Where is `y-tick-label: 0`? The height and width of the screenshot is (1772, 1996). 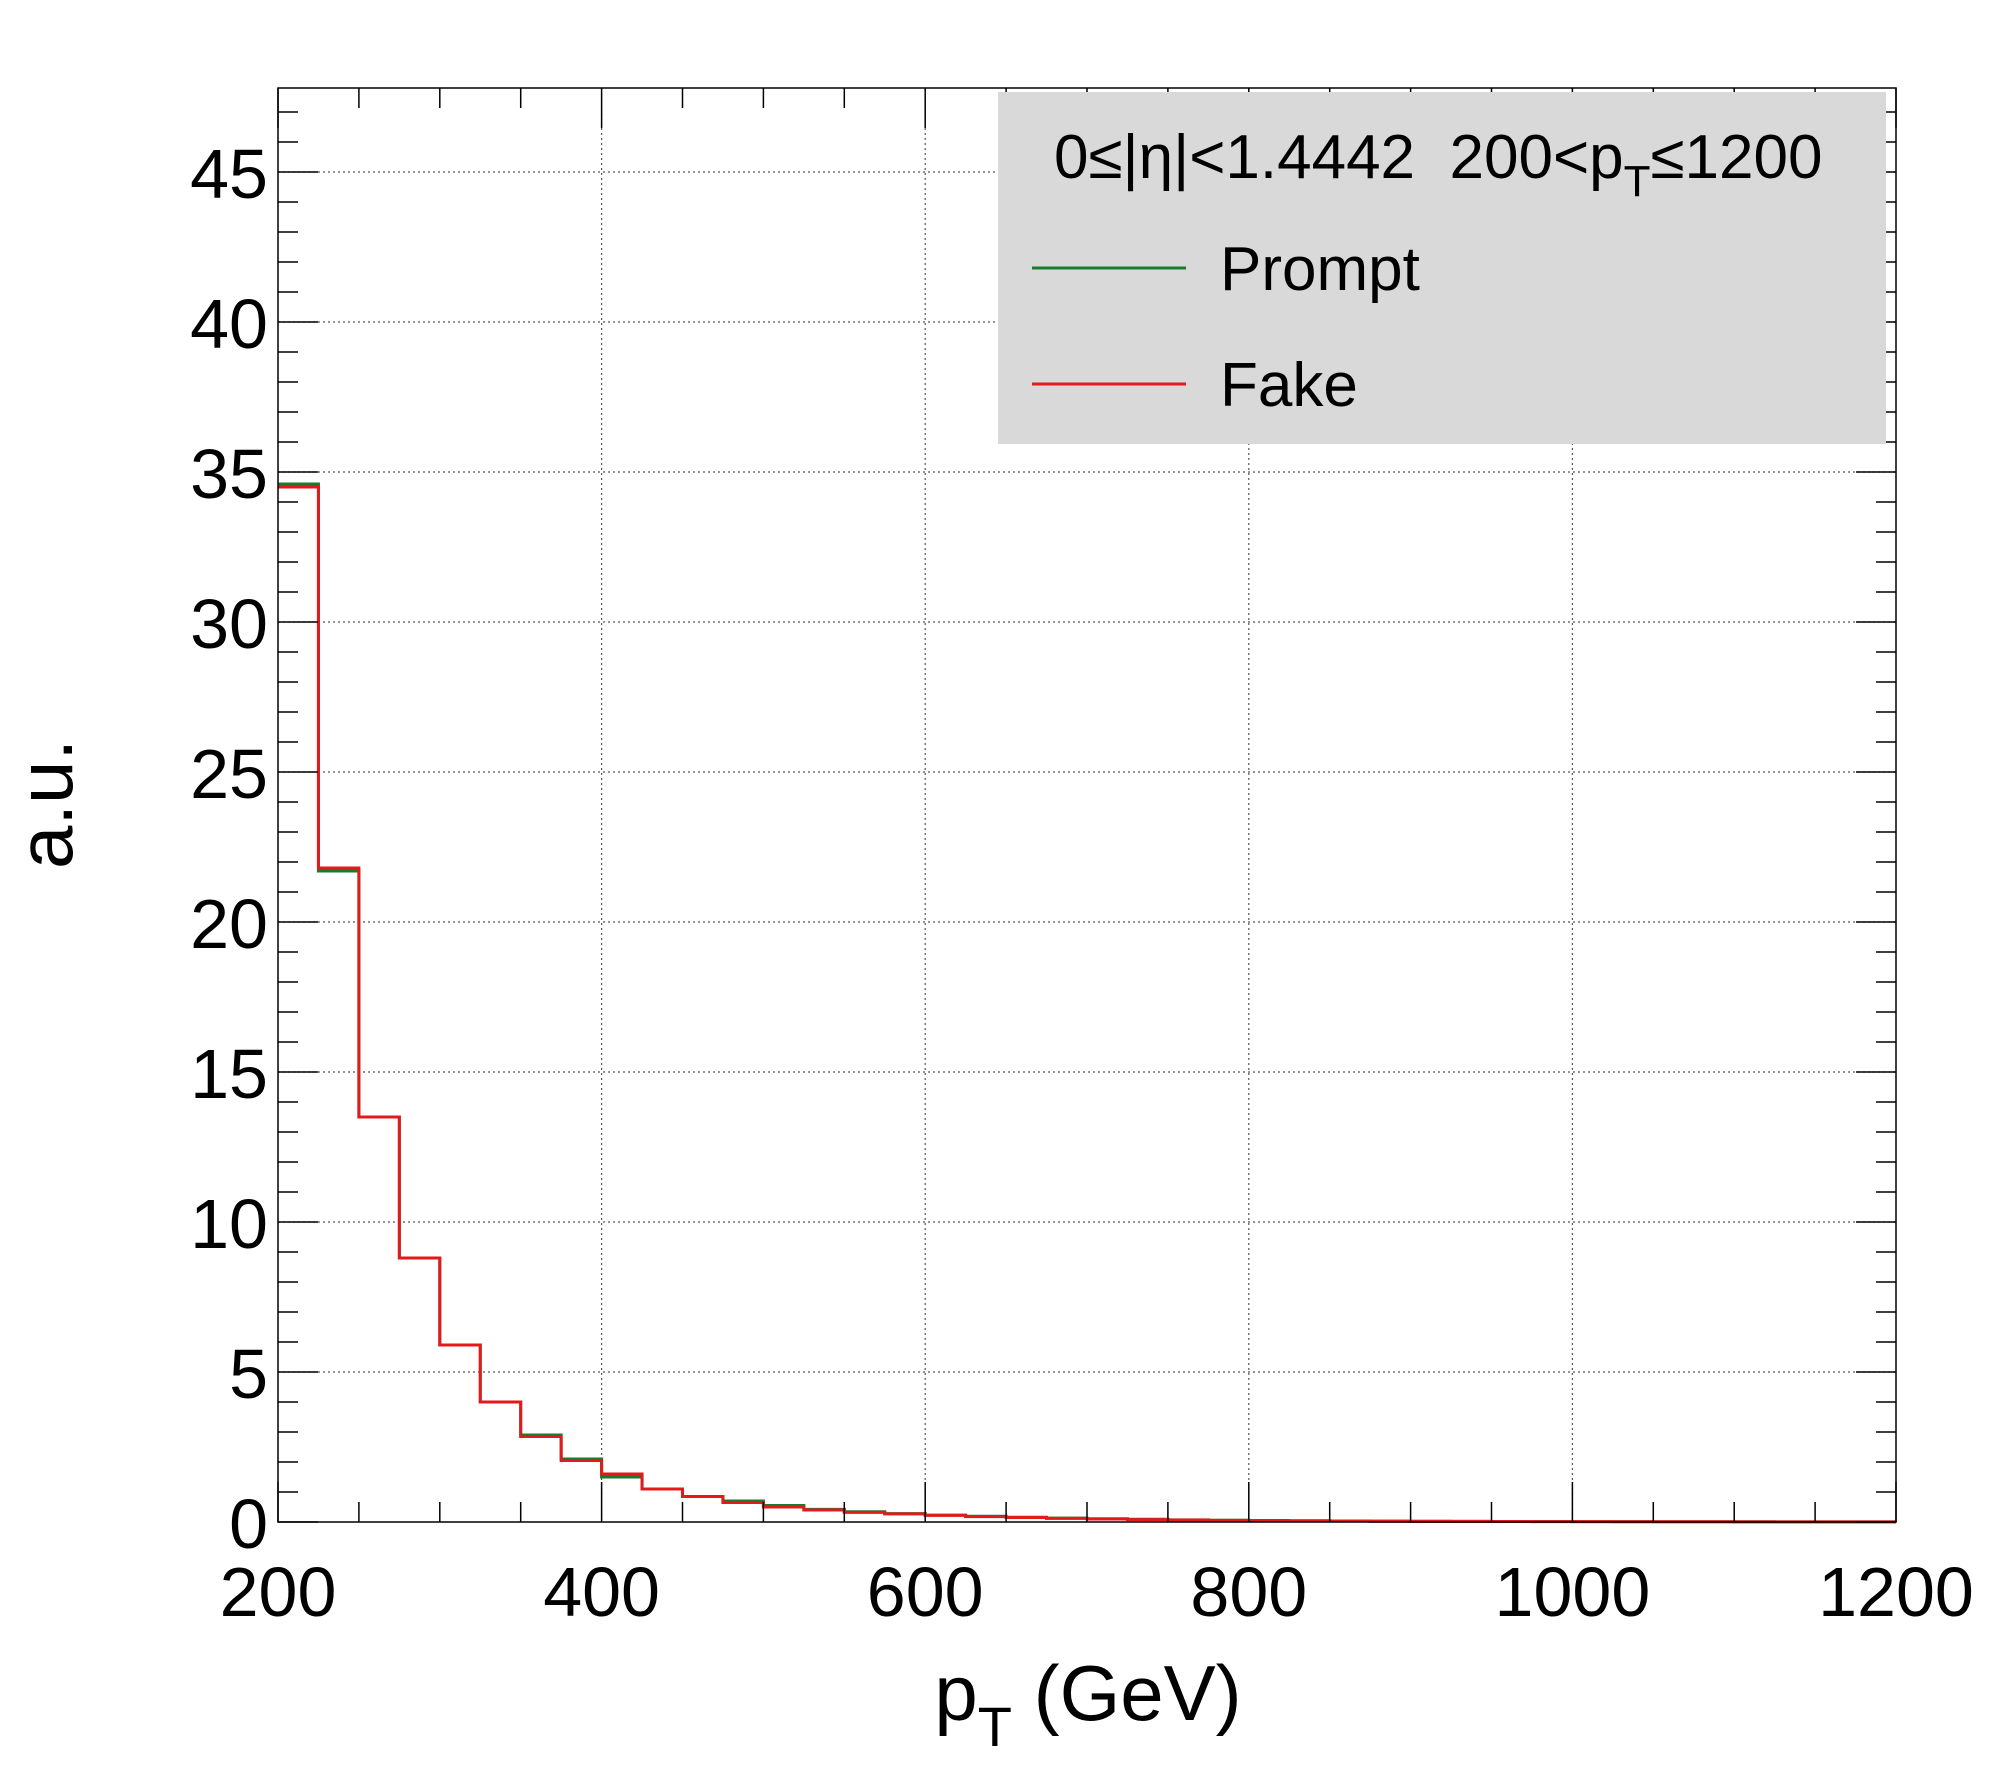
y-tick-label: 0 is located at coordinates (248, 1524).